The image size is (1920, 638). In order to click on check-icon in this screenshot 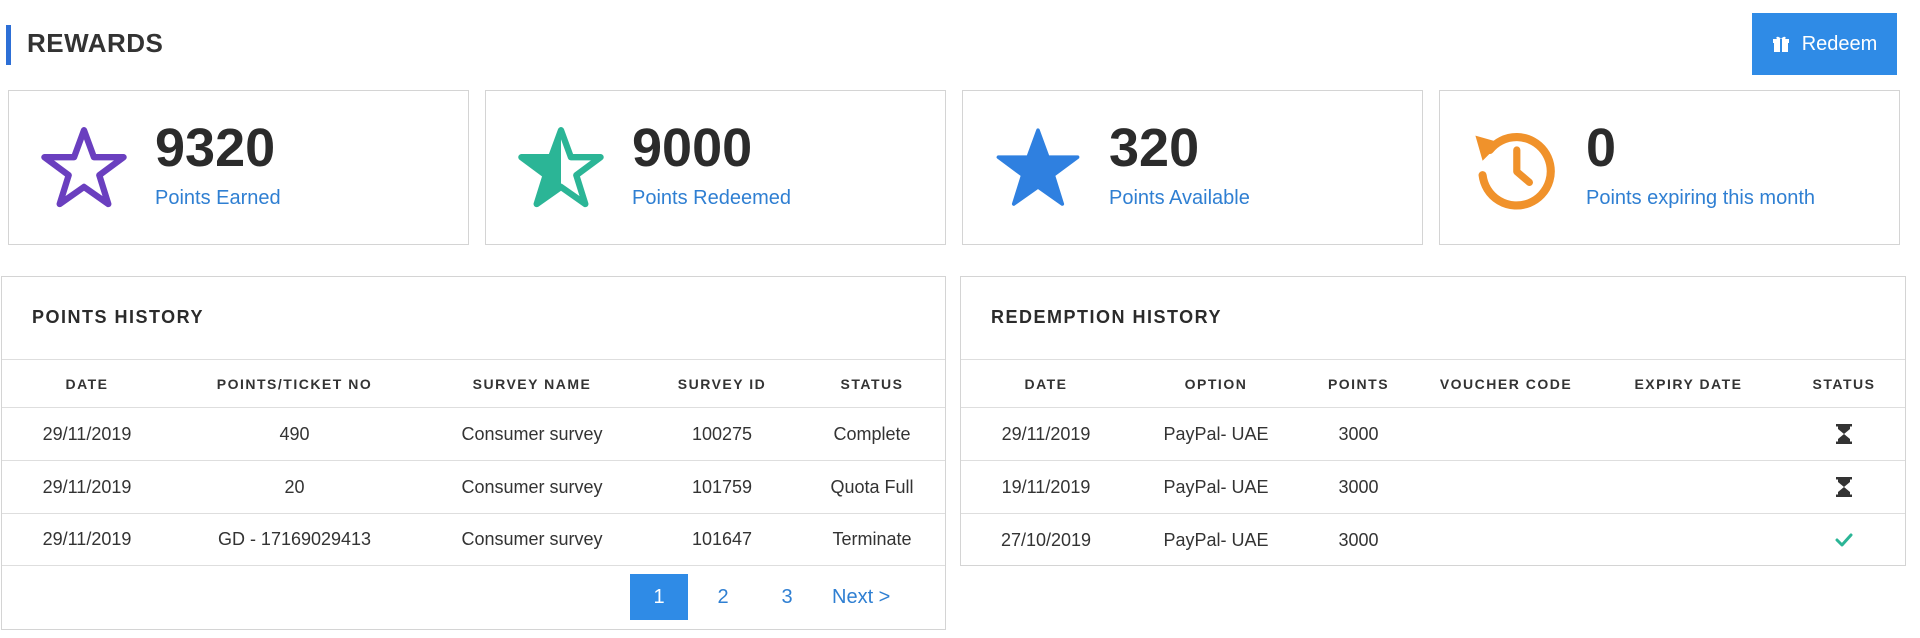, I will do `click(1844, 540)`.